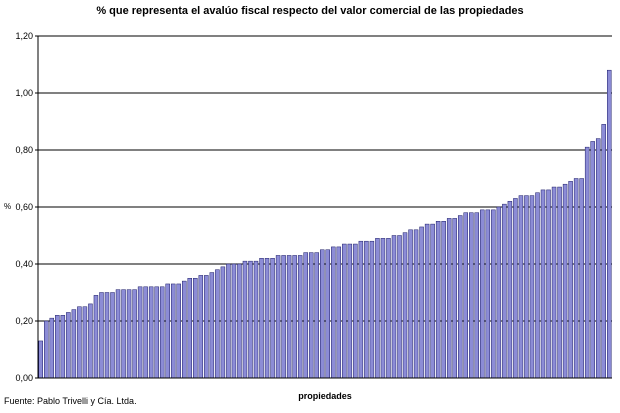 The height and width of the screenshot is (413, 620). Describe the element at coordinates (24, 378) in the screenshot. I see `y-tick-label: 0,00` at that location.